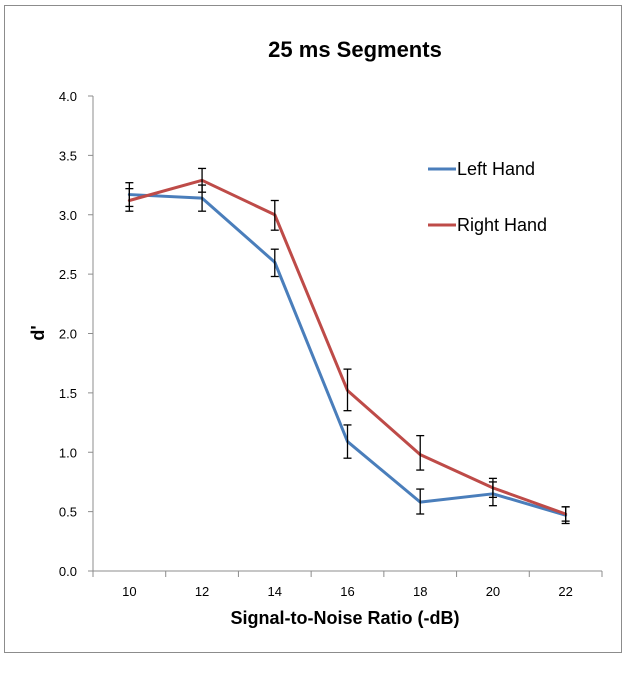  Describe the element at coordinates (202, 591) in the screenshot. I see `x-tick-label: 12` at that location.